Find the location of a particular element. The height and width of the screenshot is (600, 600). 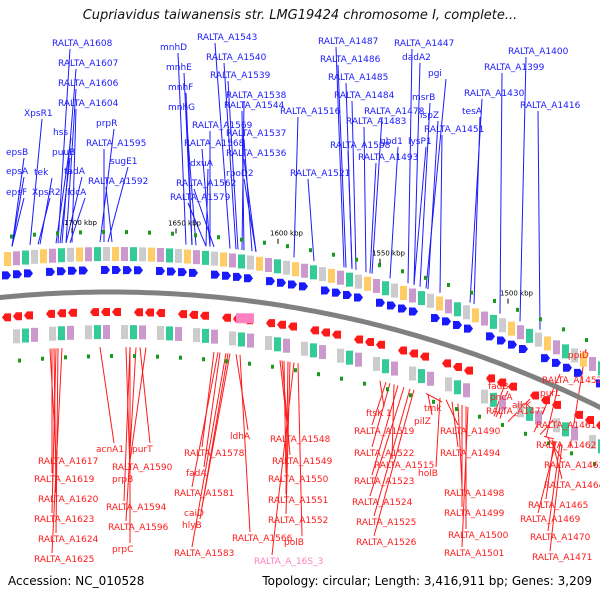

gene-label: hss is located at coordinates (60, 133).